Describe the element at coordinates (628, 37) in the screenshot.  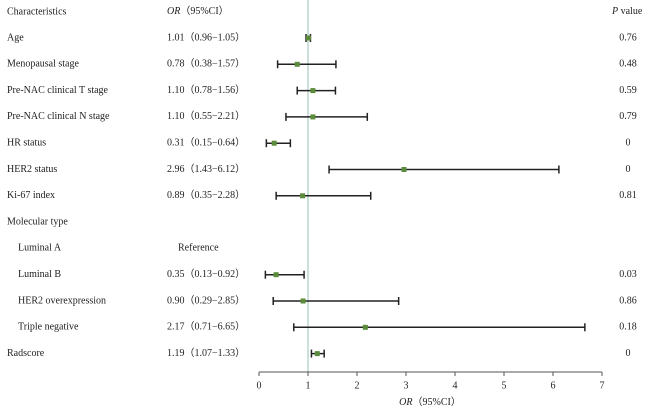
I see `p-value: 0.76` at that location.